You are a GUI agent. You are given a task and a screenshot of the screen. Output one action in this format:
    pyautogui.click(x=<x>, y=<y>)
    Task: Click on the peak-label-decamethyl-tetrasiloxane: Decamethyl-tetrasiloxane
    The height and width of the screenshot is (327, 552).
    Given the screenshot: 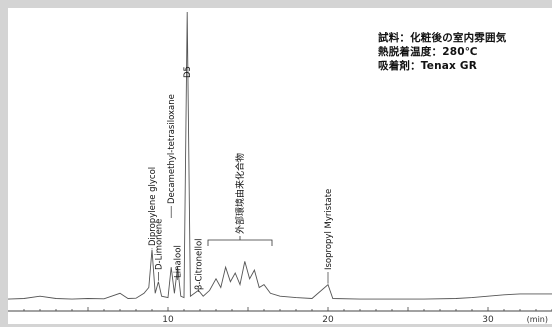 What is the action you would take?
    pyautogui.click(x=172, y=156)
    